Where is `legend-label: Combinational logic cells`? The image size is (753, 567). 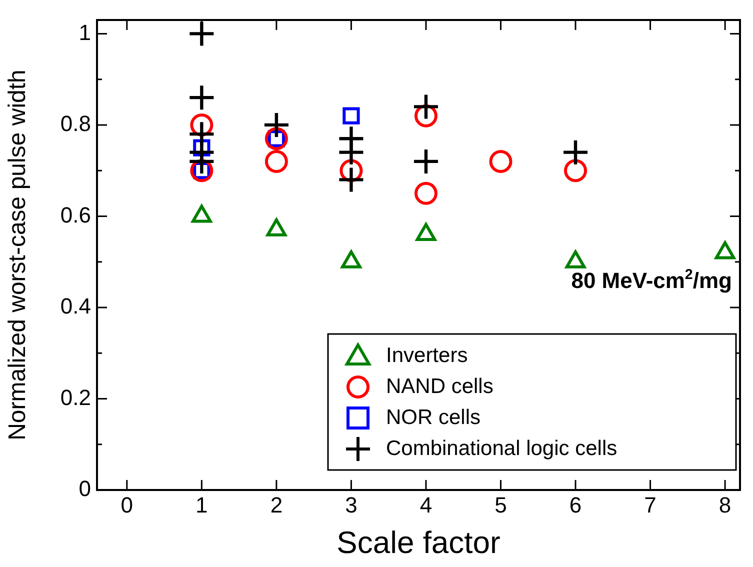
legend-label: Combinational logic cells is located at coordinates (502, 448).